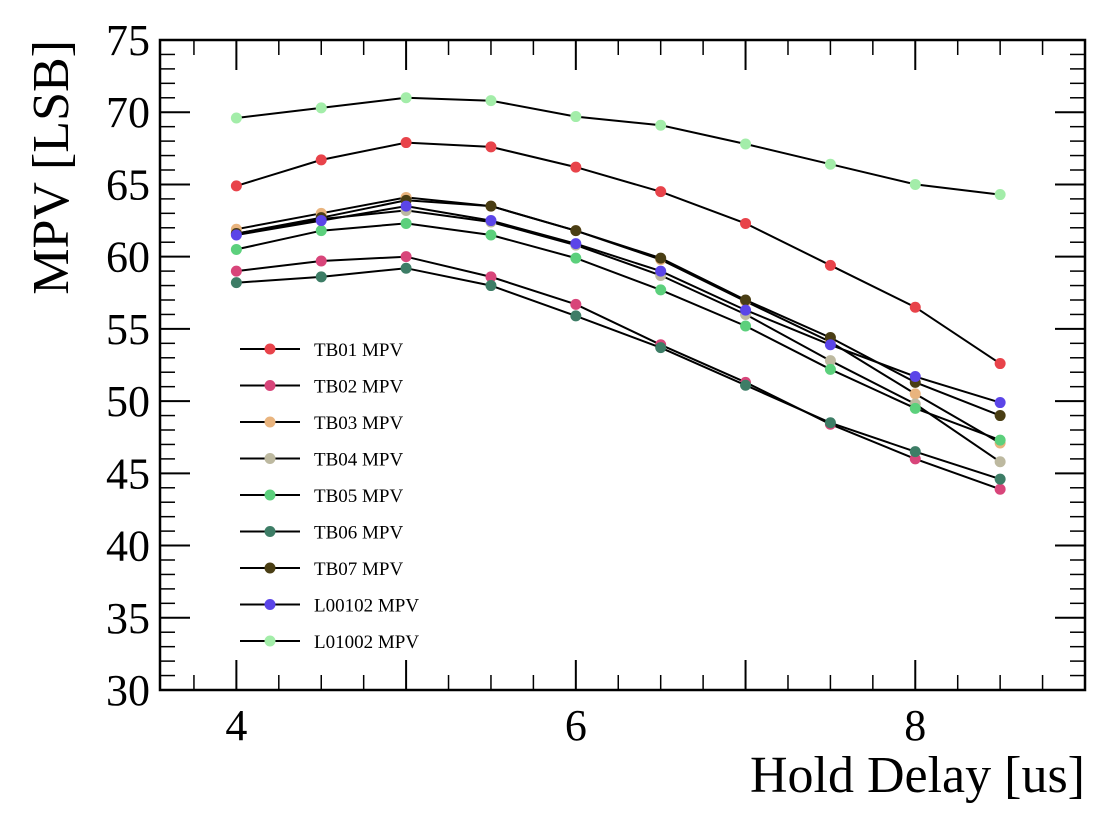 The width and height of the screenshot is (1114, 826). What do you see at coordinates (236, 725) in the screenshot?
I see `x-tick-label: 4` at bounding box center [236, 725].